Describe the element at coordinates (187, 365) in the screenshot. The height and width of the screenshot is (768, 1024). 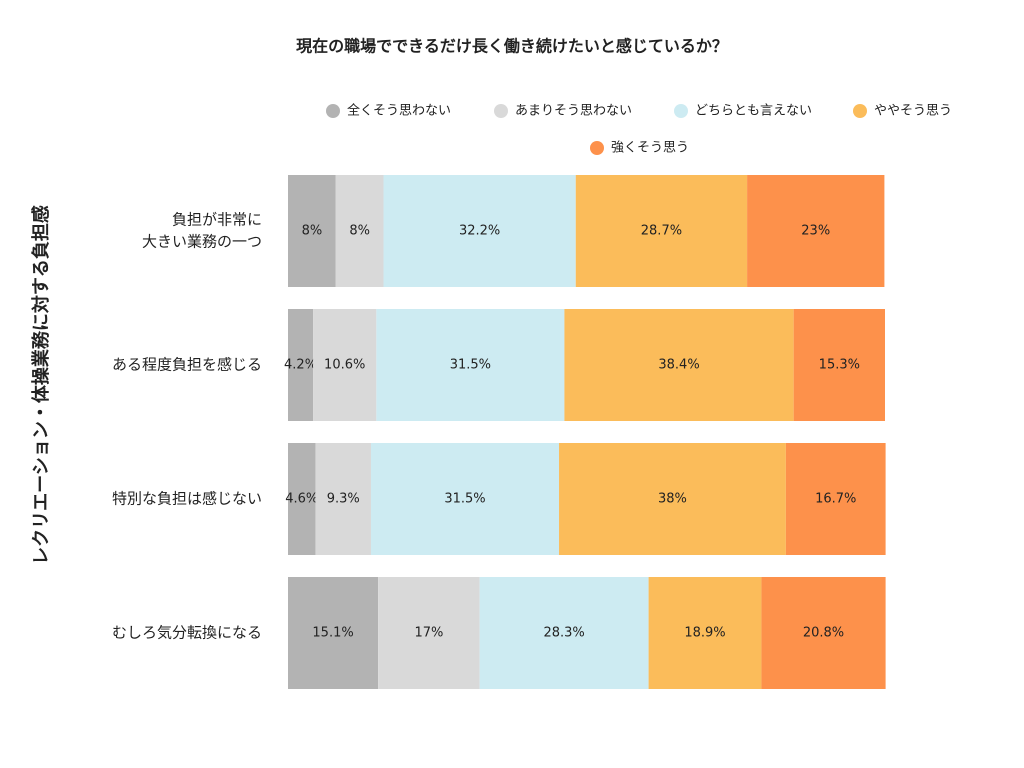
I see `y-tick-label: ある程度負担を感じる` at that location.